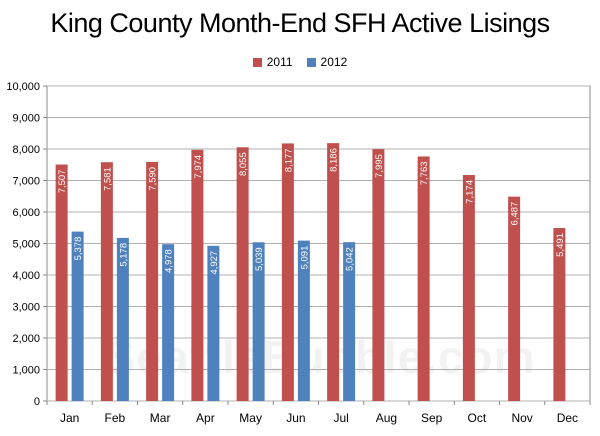 Image resolution: width=600 pixels, height=436 pixels. What do you see at coordinates (250, 418) in the screenshot?
I see `x-tick-label: May` at bounding box center [250, 418].